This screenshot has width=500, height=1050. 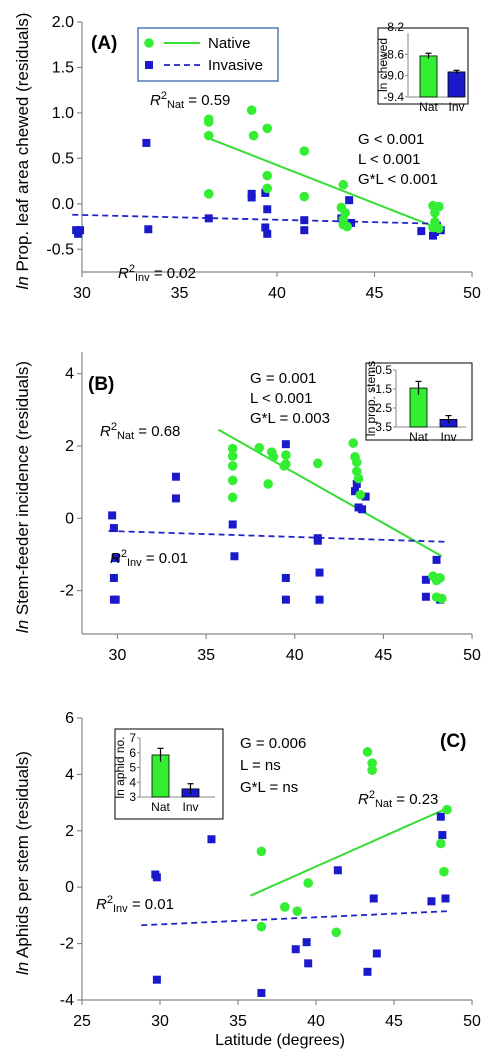 What do you see at coordinates (363, 799) in the screenshot?
I see `r2-symbol: R` at bounding box center [363, 799].